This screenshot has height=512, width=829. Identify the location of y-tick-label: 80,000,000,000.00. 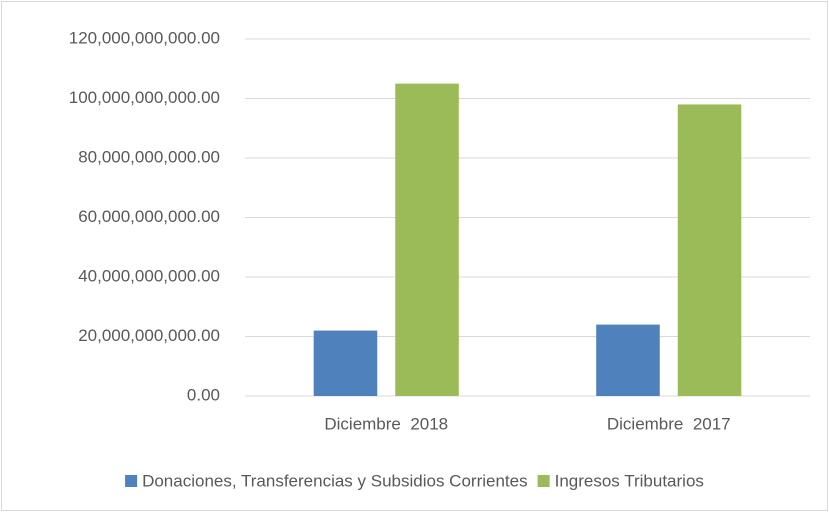
(149, 156).